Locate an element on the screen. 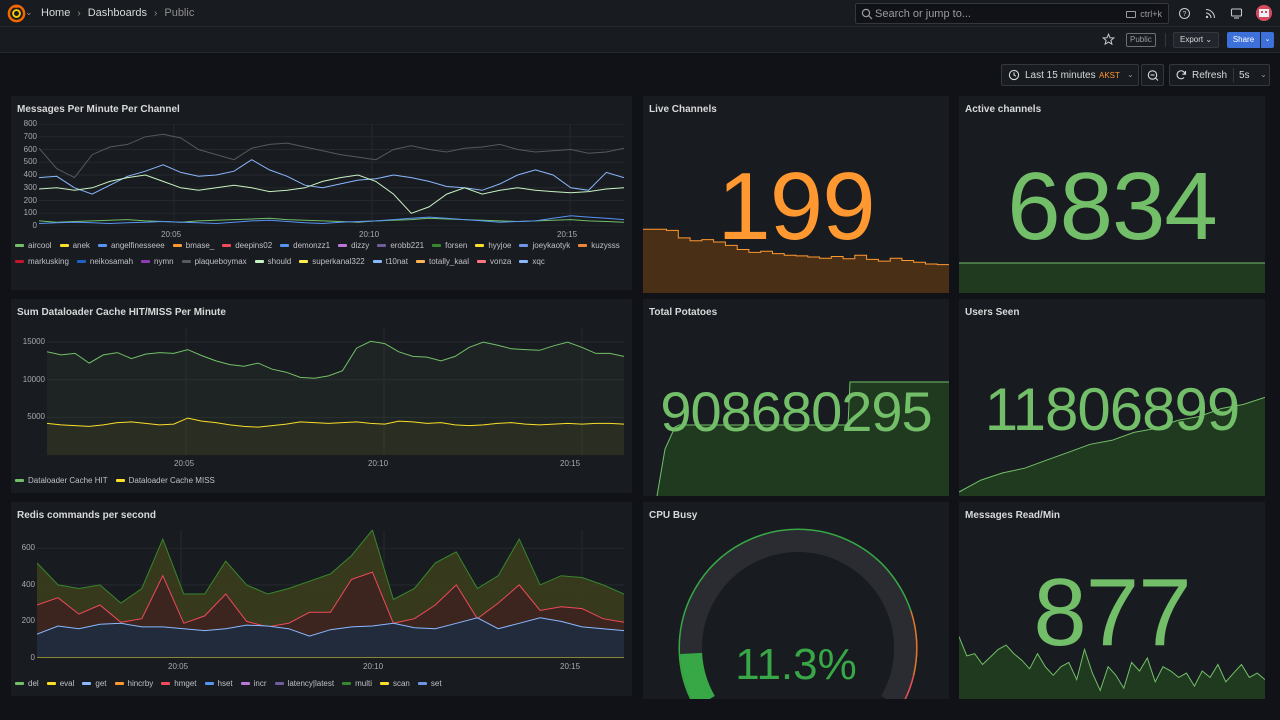  breadcrumb-dashboards: Dashboards is located at coordinates (117, 13).